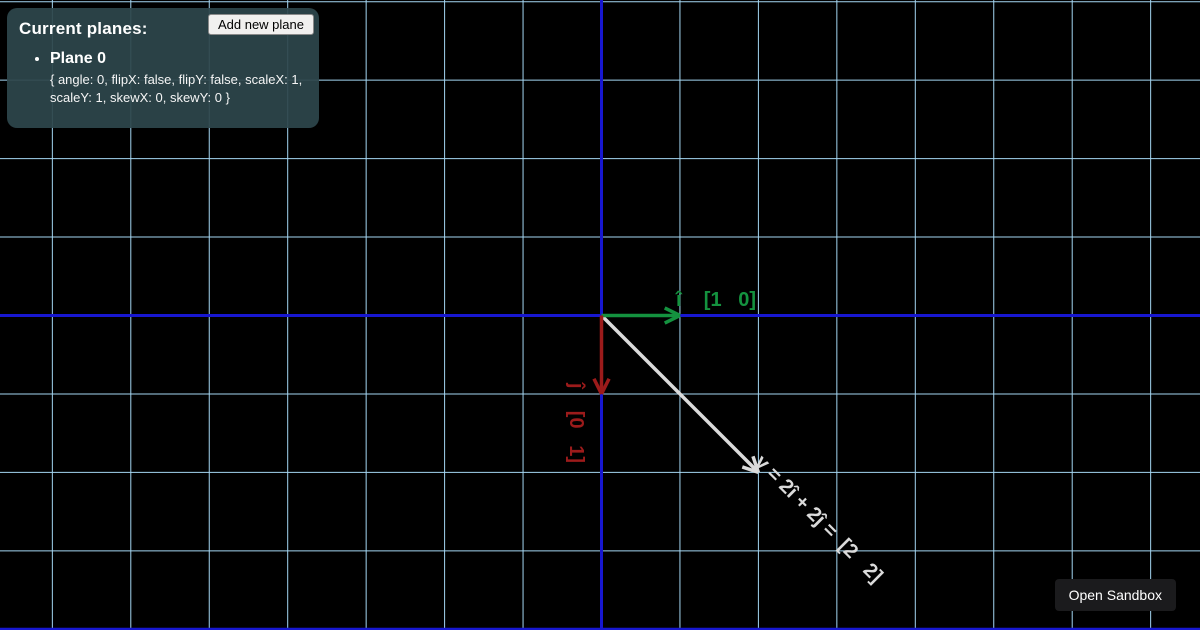  Describe the element at coordinates (260, 24) in the screenshot. I see `add-new-plane-button: Add new plane` at that location.